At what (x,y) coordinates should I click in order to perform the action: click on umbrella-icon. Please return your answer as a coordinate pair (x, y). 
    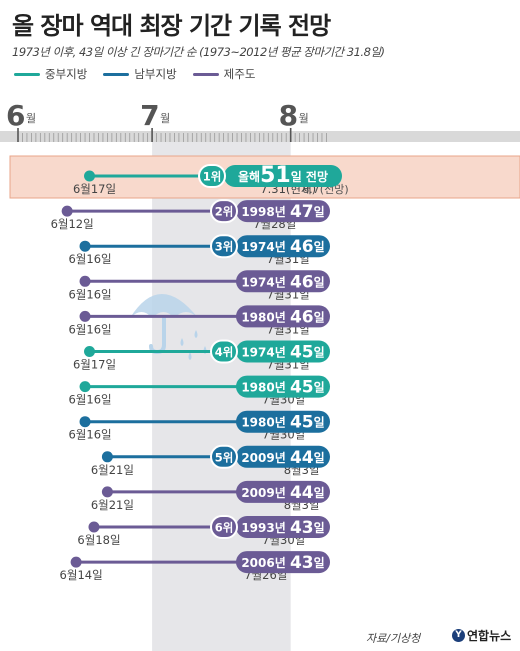
    Looking at the image, I should click on (164, 306).